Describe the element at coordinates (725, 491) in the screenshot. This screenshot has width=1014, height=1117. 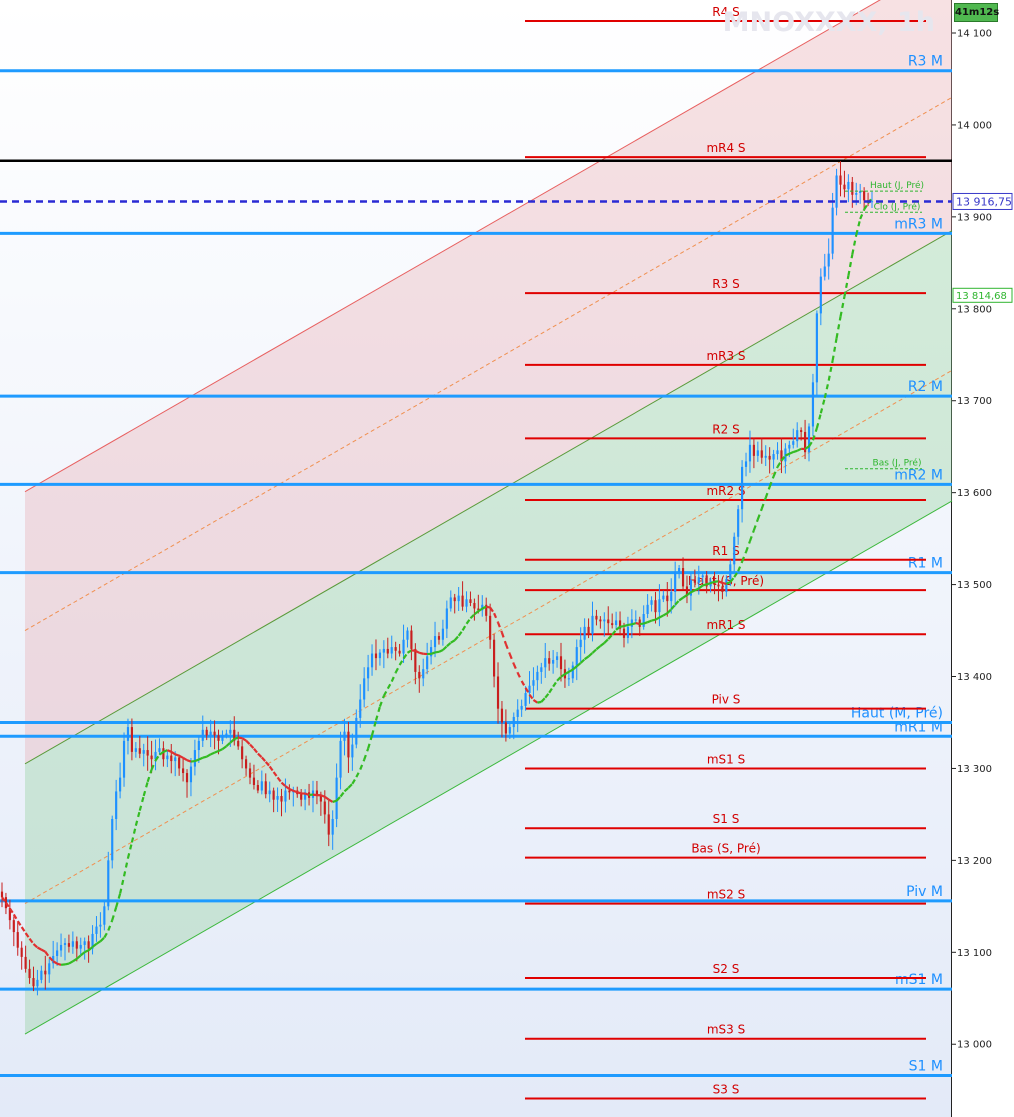
I see `level-label-s: mR2 S` at that location.